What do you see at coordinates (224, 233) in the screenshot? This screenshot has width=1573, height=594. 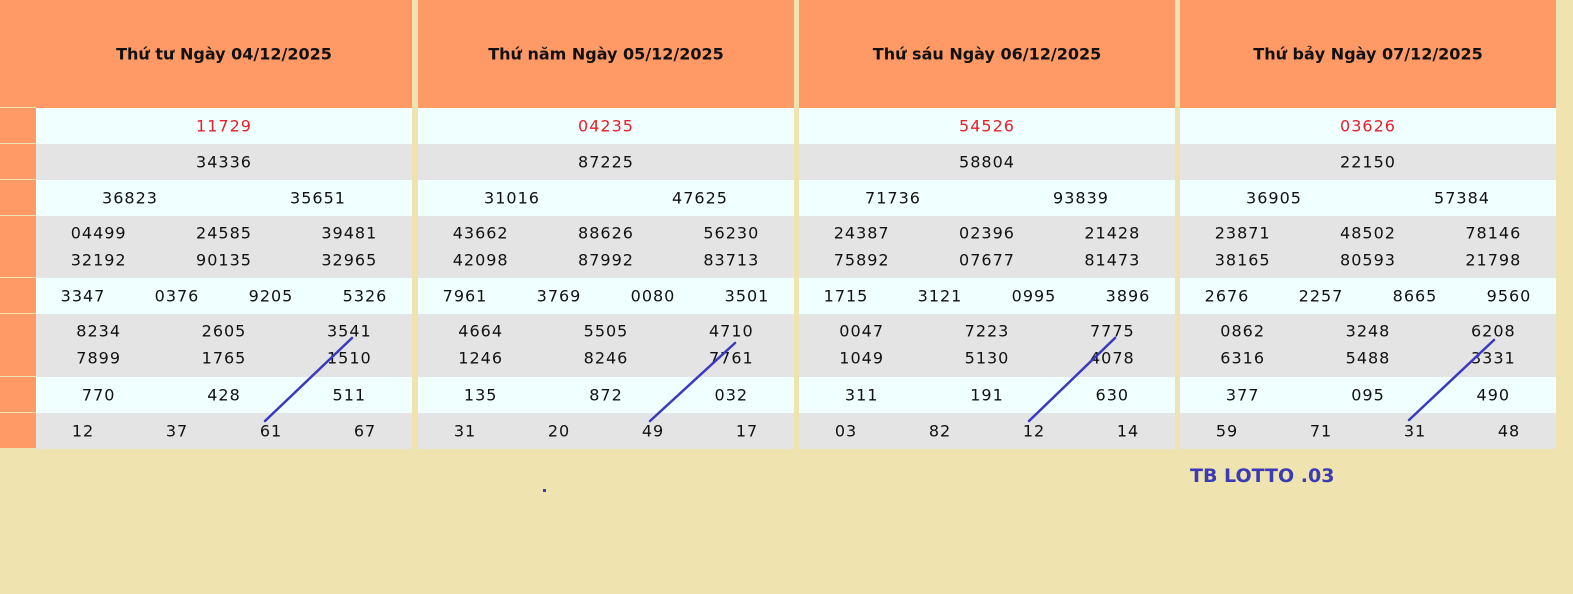 I see `result-number: 24585` at bounding box center [224, 233].